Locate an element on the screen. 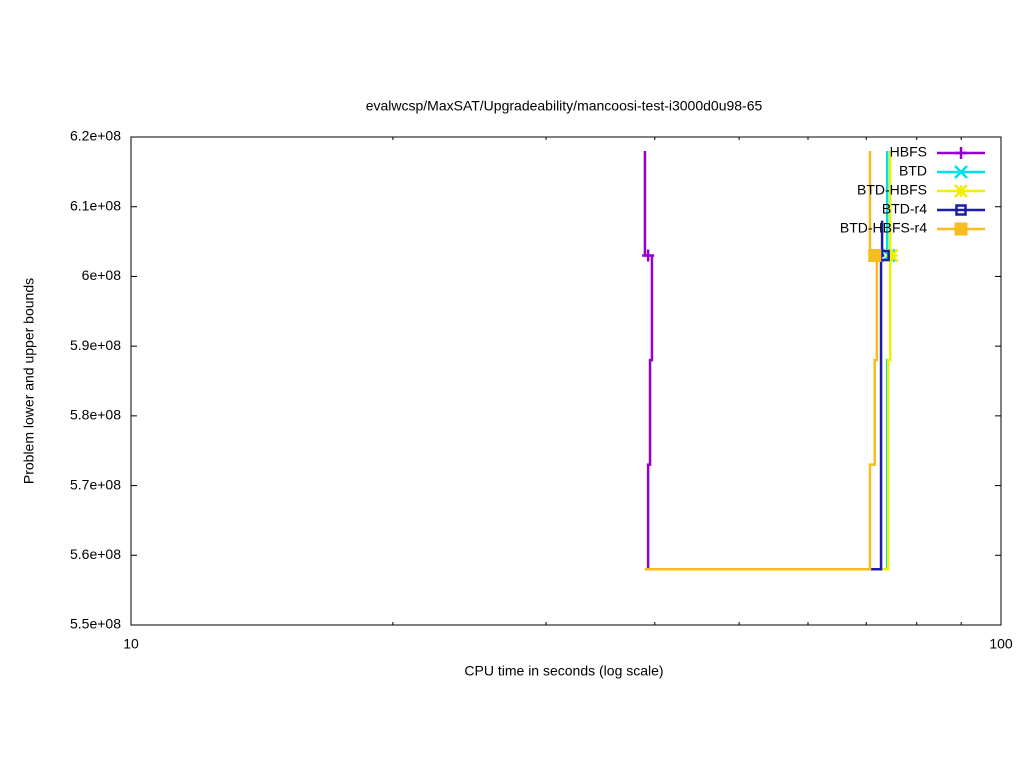  x-tick-label: 100 is located at coordinates (1001, 644).